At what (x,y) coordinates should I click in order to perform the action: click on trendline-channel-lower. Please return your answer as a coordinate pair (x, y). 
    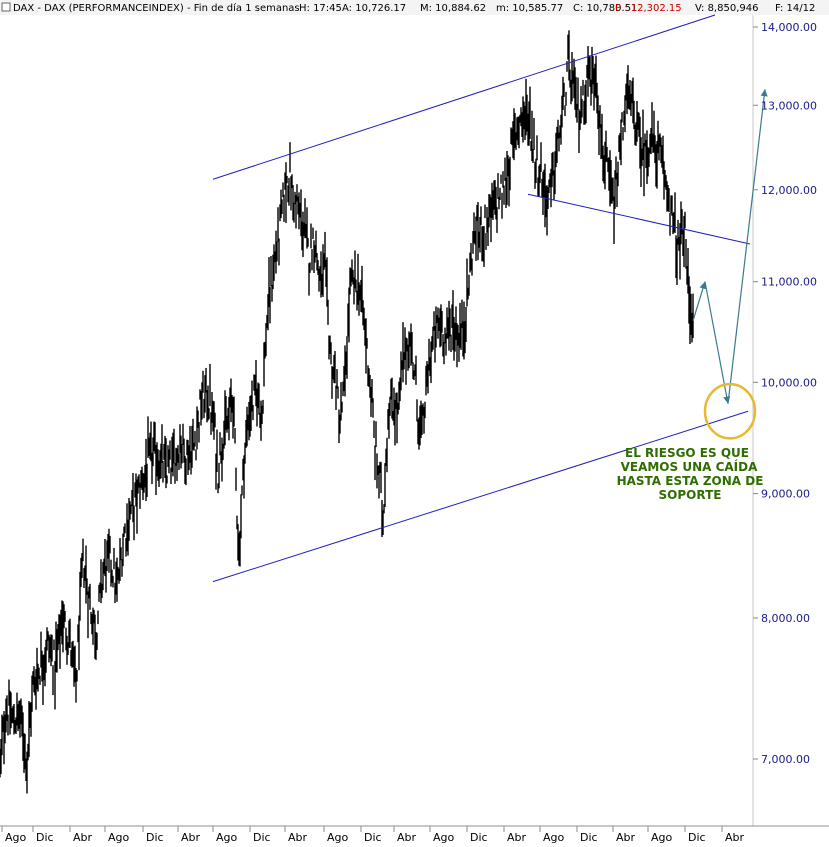
    Looking at the image, I should click on (480, 496).